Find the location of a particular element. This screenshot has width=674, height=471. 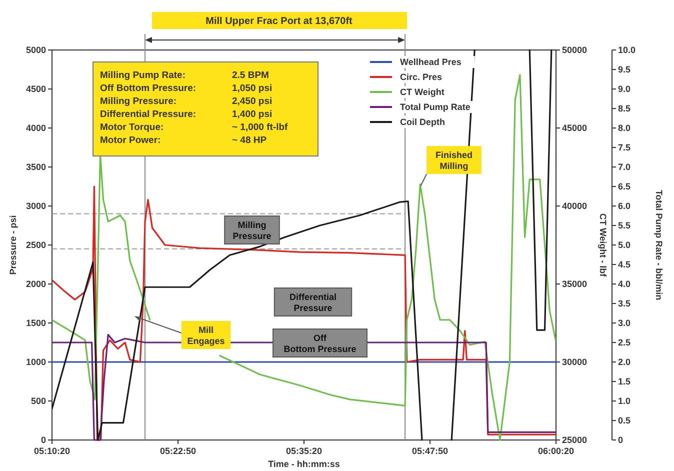

x-tick-label: 05:10:20 is located at coordinates (52, 451).